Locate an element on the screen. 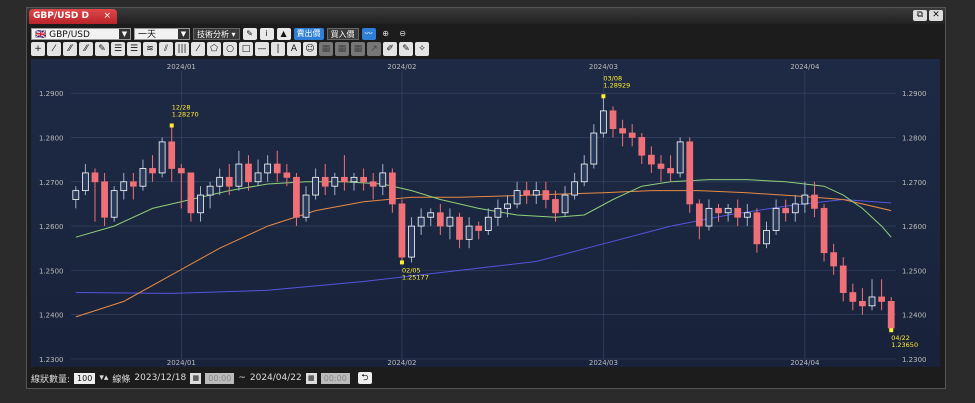  tilde: ~ is located at coordinates (242, 378).